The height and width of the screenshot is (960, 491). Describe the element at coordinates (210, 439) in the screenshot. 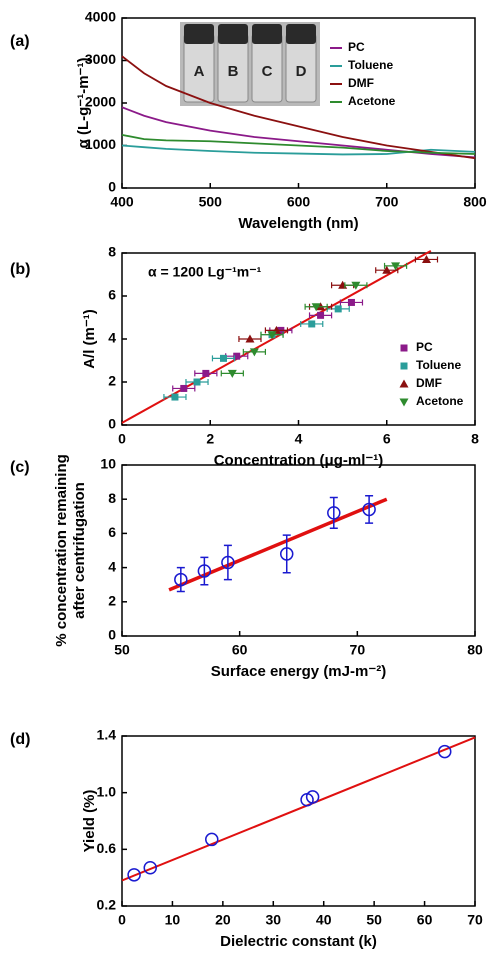

I see `x-tick-label: 2` at that location.